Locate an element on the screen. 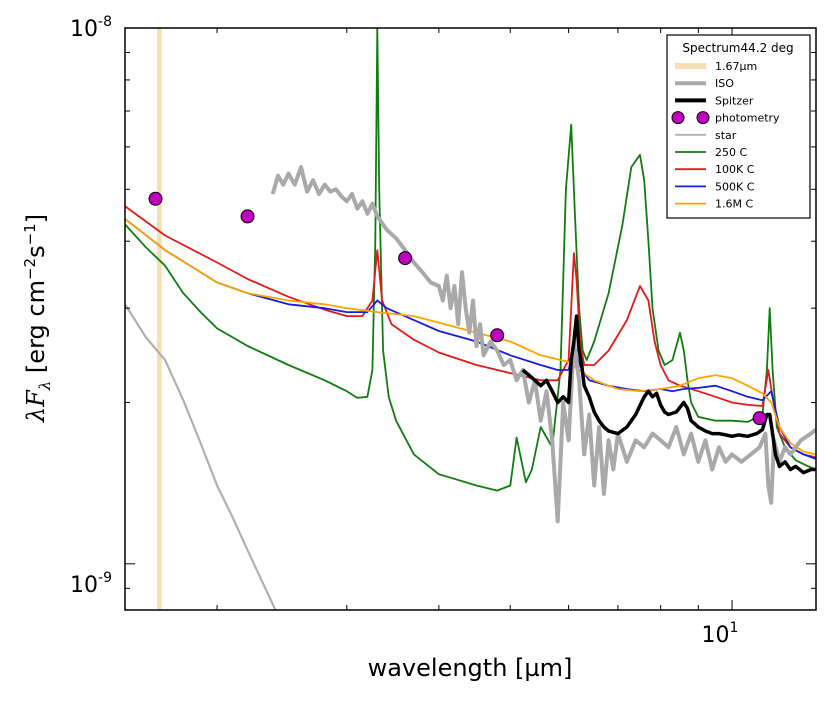  legend-item-iso: ISO is located at coordinates (704, 83).